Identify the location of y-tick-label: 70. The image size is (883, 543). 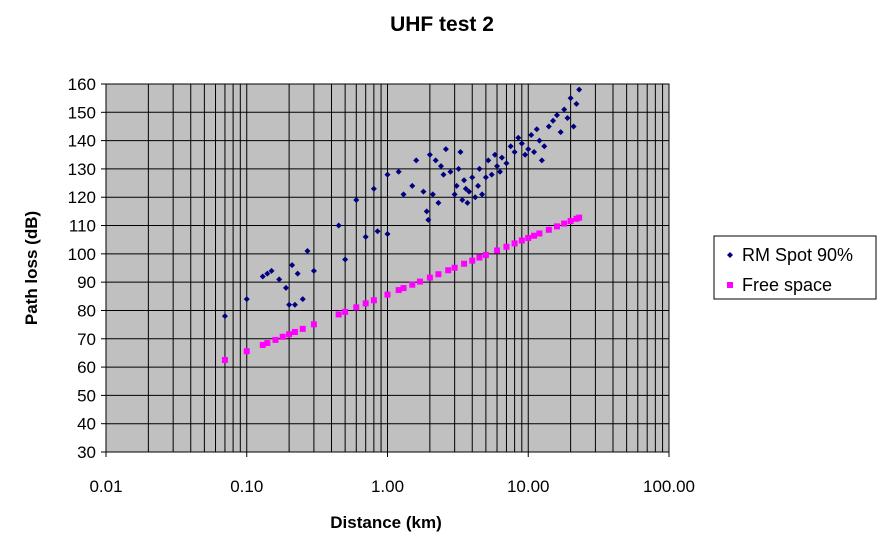
(86, 339).